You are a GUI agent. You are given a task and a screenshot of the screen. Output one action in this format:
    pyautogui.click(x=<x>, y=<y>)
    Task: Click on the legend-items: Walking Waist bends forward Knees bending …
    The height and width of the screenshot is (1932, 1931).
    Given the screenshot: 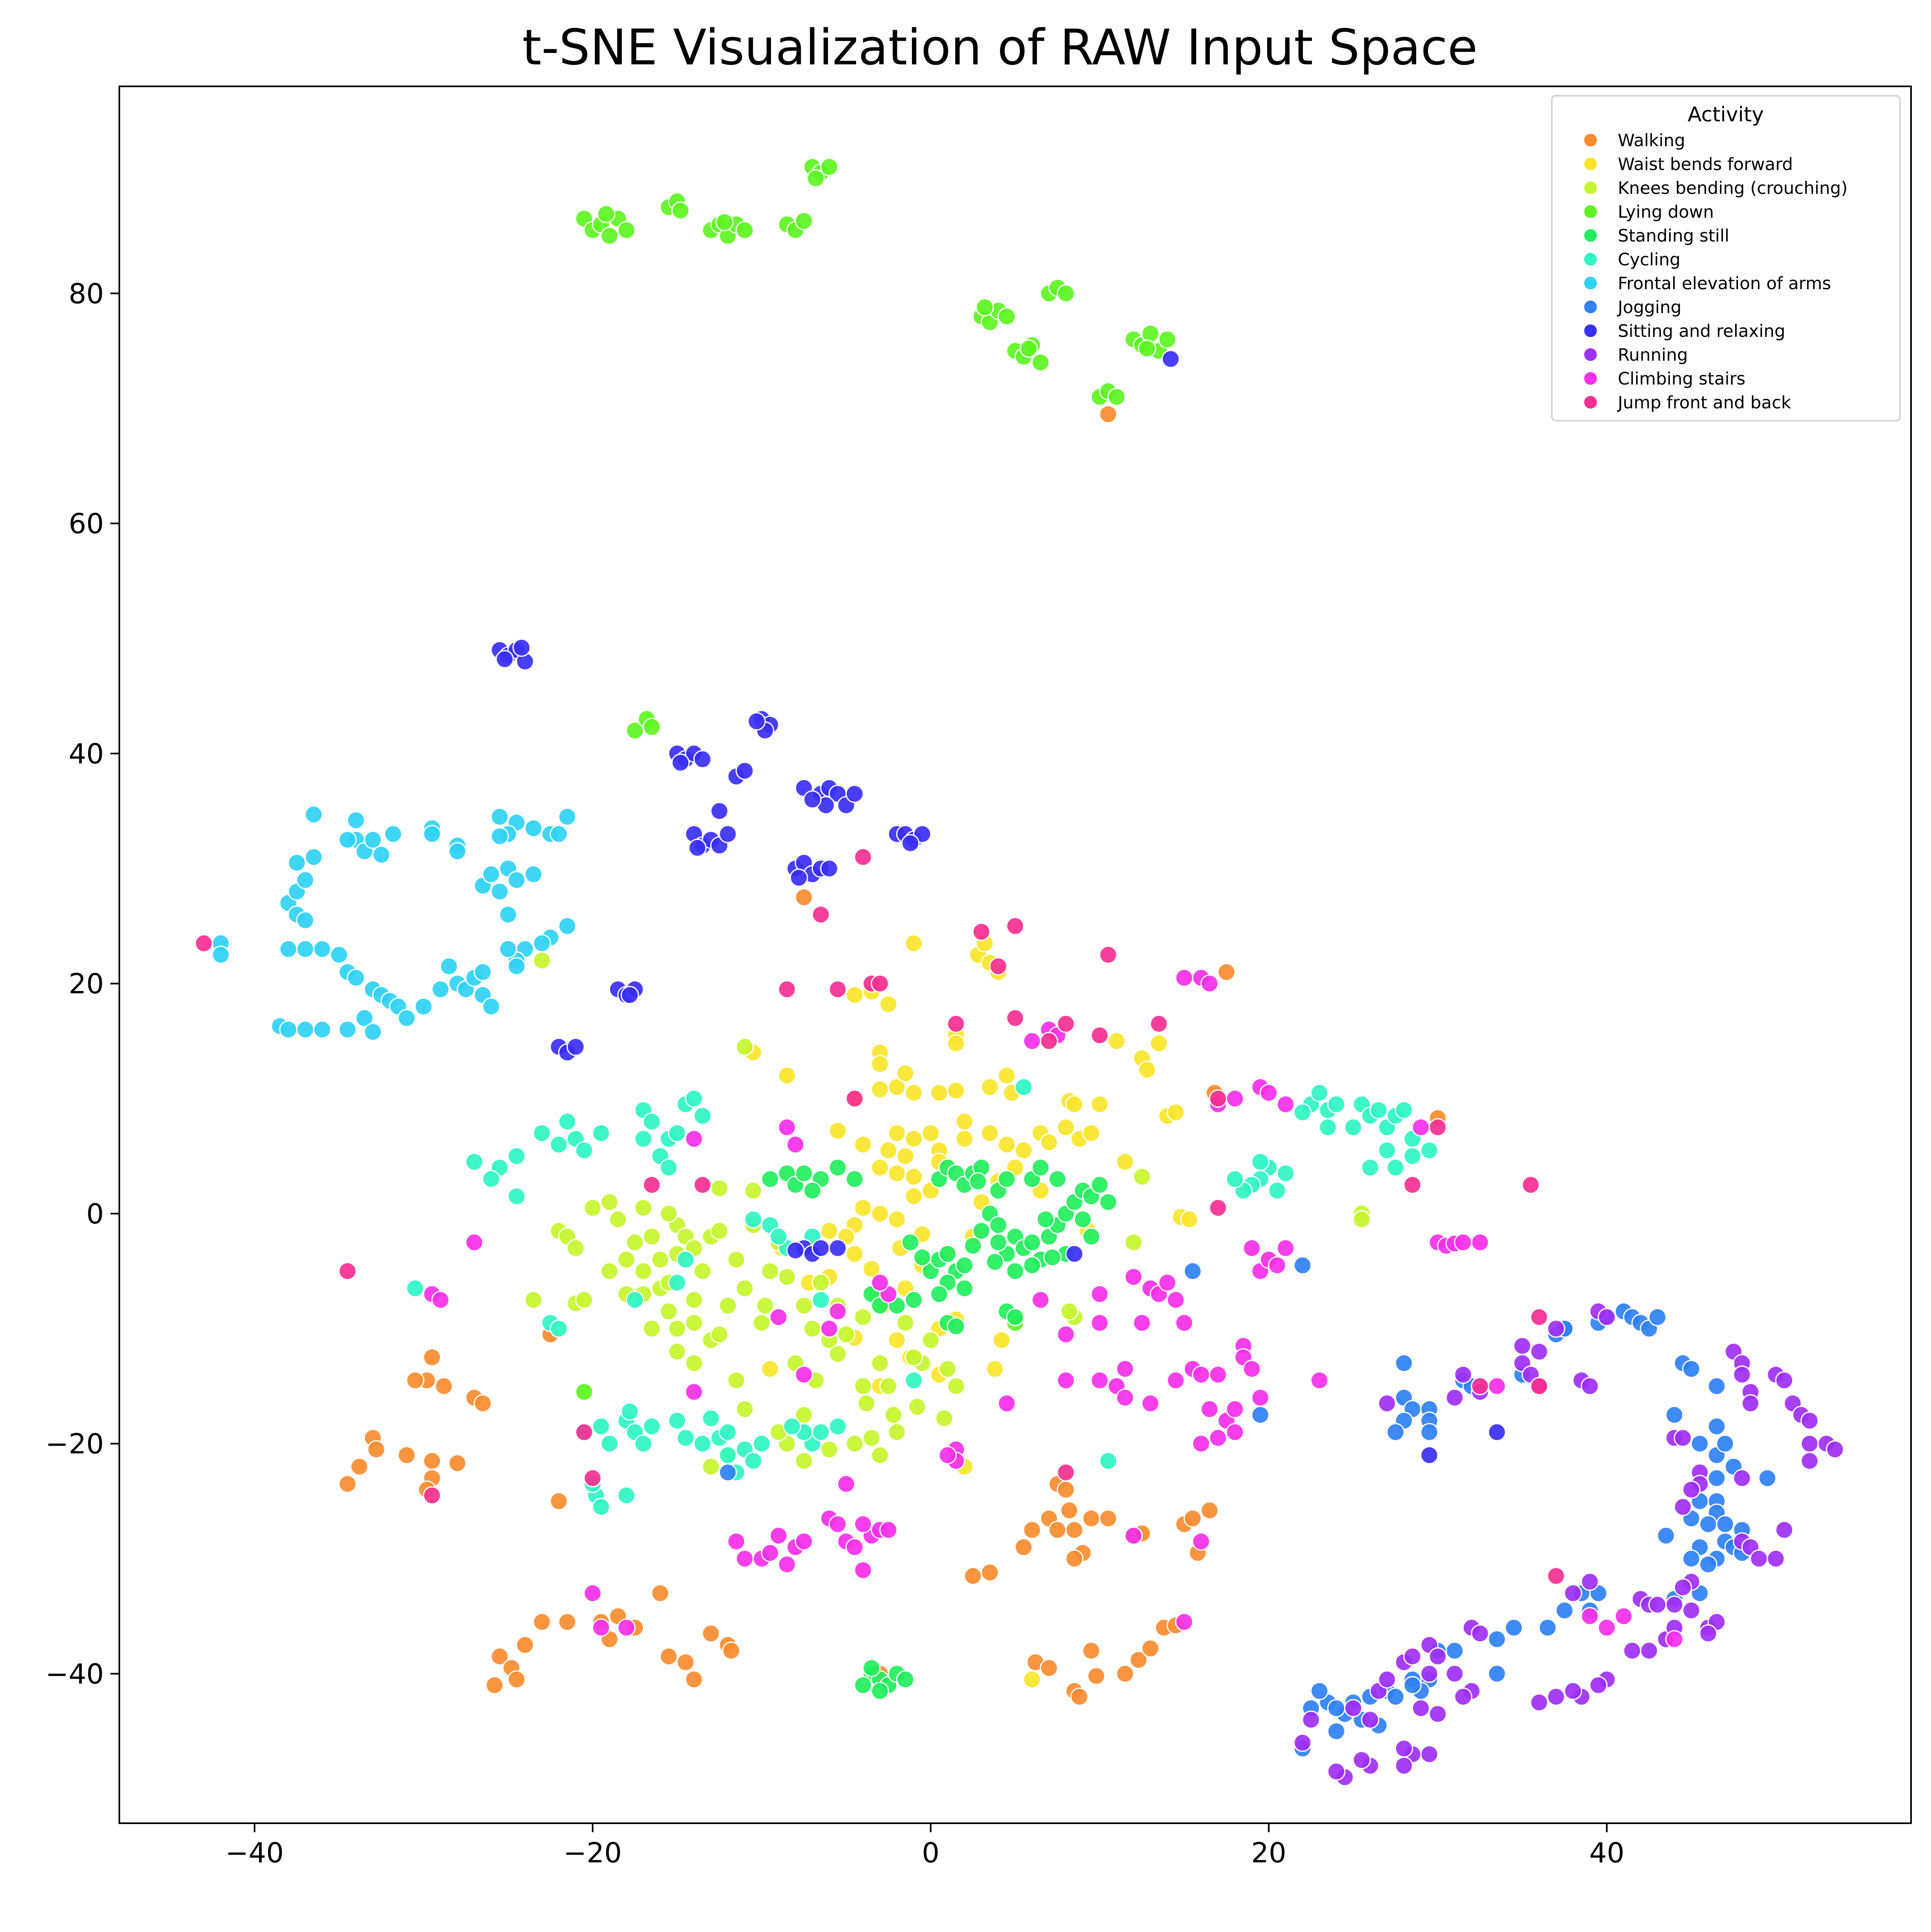 What is the action you would take?
    pyautogui.click(x=1715, y=271)
    